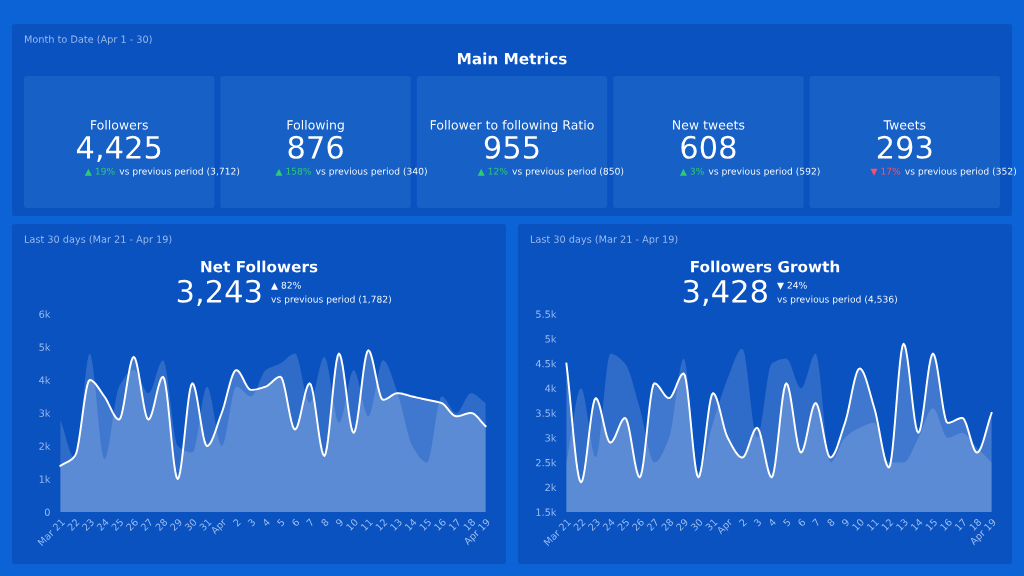  Describe the element at coordinates (725, 292) in the screenshot. I see `text: 3,428` at that location.